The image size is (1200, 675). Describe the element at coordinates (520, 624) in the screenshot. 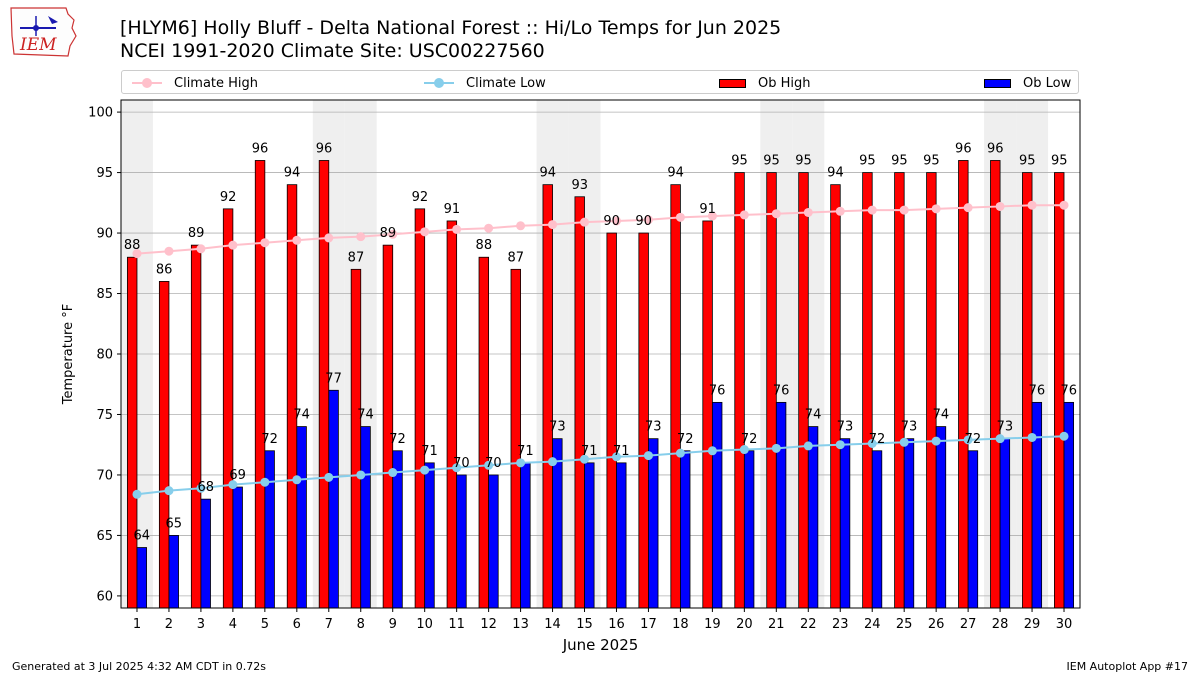

I see `x-tick-label: 13` at that location.